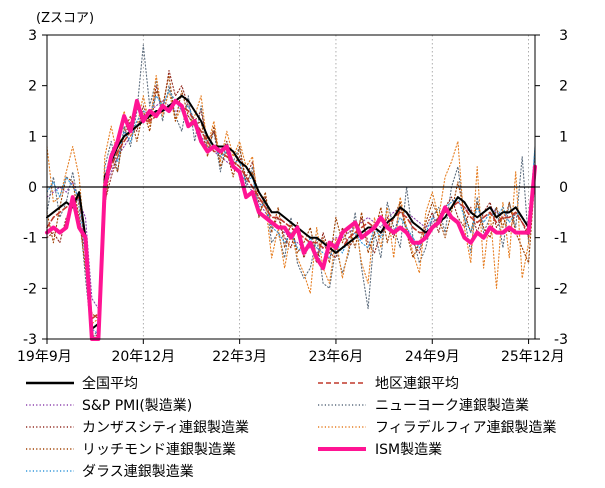 This screenshot has height=488, width=605. What do you see at coordinates (533, 357) in the screenshot?
I see `x-tick-label: 25年12月` at bounding box center [533, 357].